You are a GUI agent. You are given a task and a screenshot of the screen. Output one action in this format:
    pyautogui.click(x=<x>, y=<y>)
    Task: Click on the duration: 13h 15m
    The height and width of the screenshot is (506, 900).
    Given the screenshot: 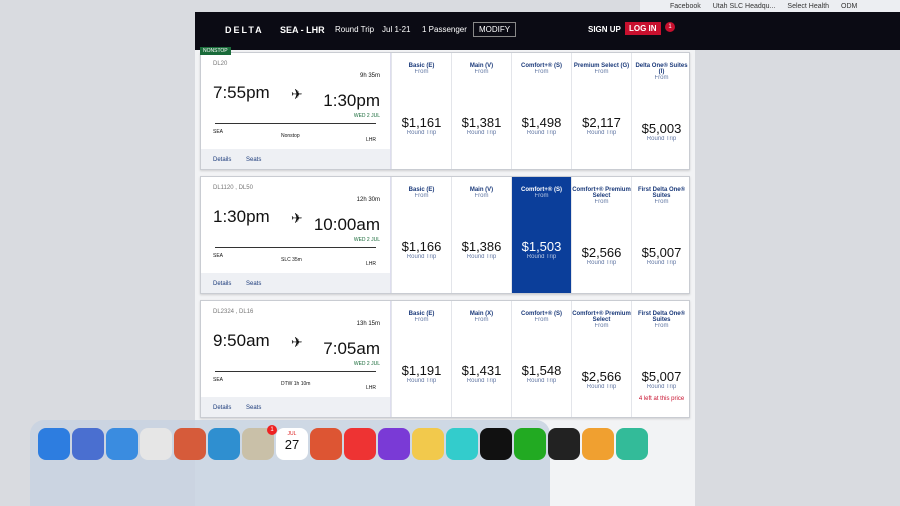 What is the action you would take?
    pyautogui.click(x=368, y=324)
    